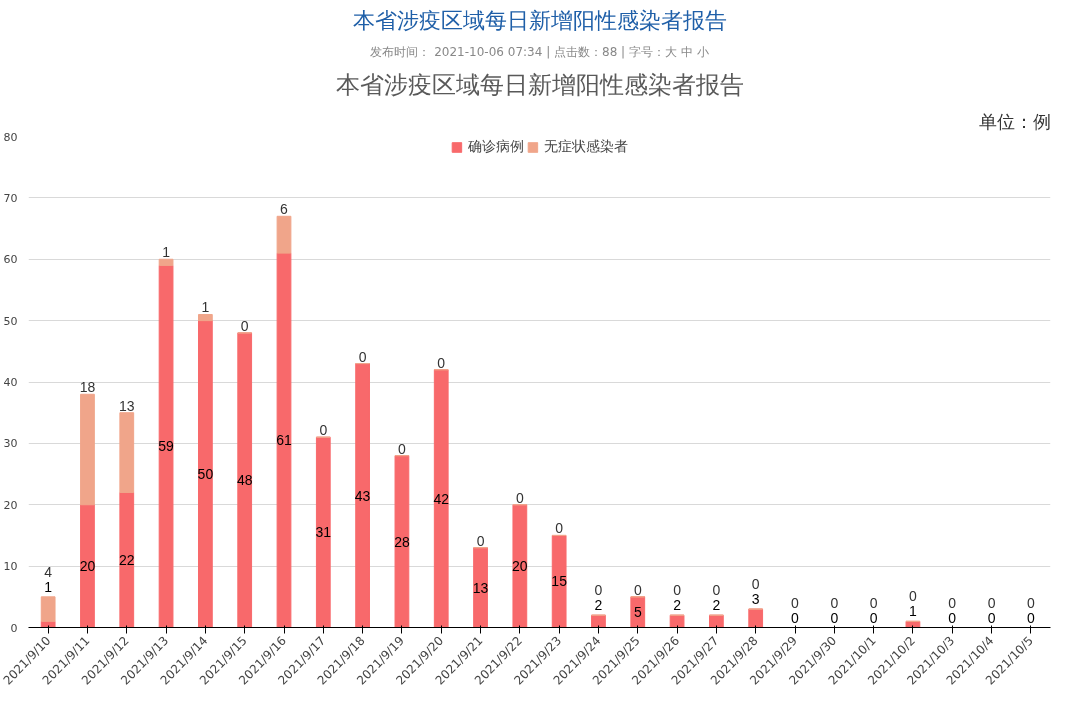 The image size is (1080, 705). What do you see at coordinates (10, 567) in the screenshot?
I see `y-tick-label: 10` at bounding box center [10, 567].